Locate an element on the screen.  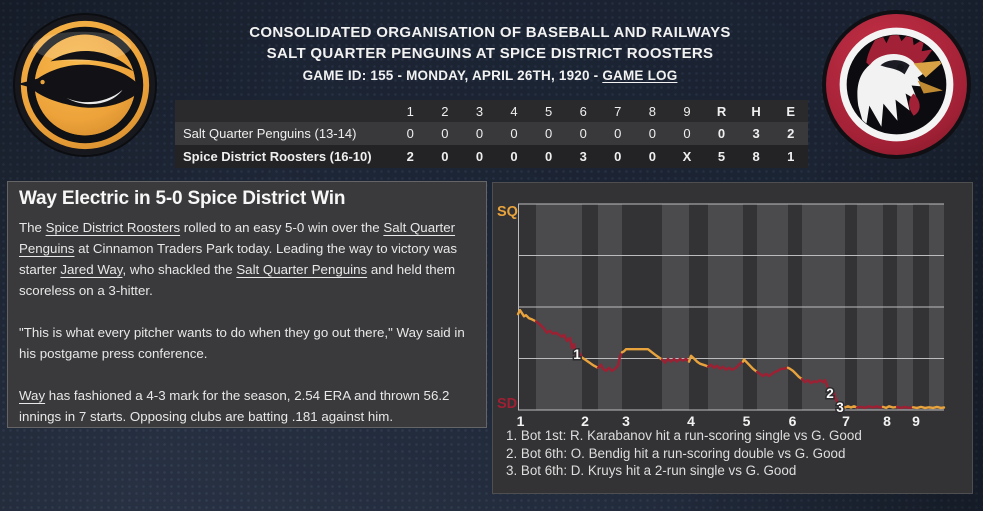
inning-cell: 2 is located at coordinates (410, 156).